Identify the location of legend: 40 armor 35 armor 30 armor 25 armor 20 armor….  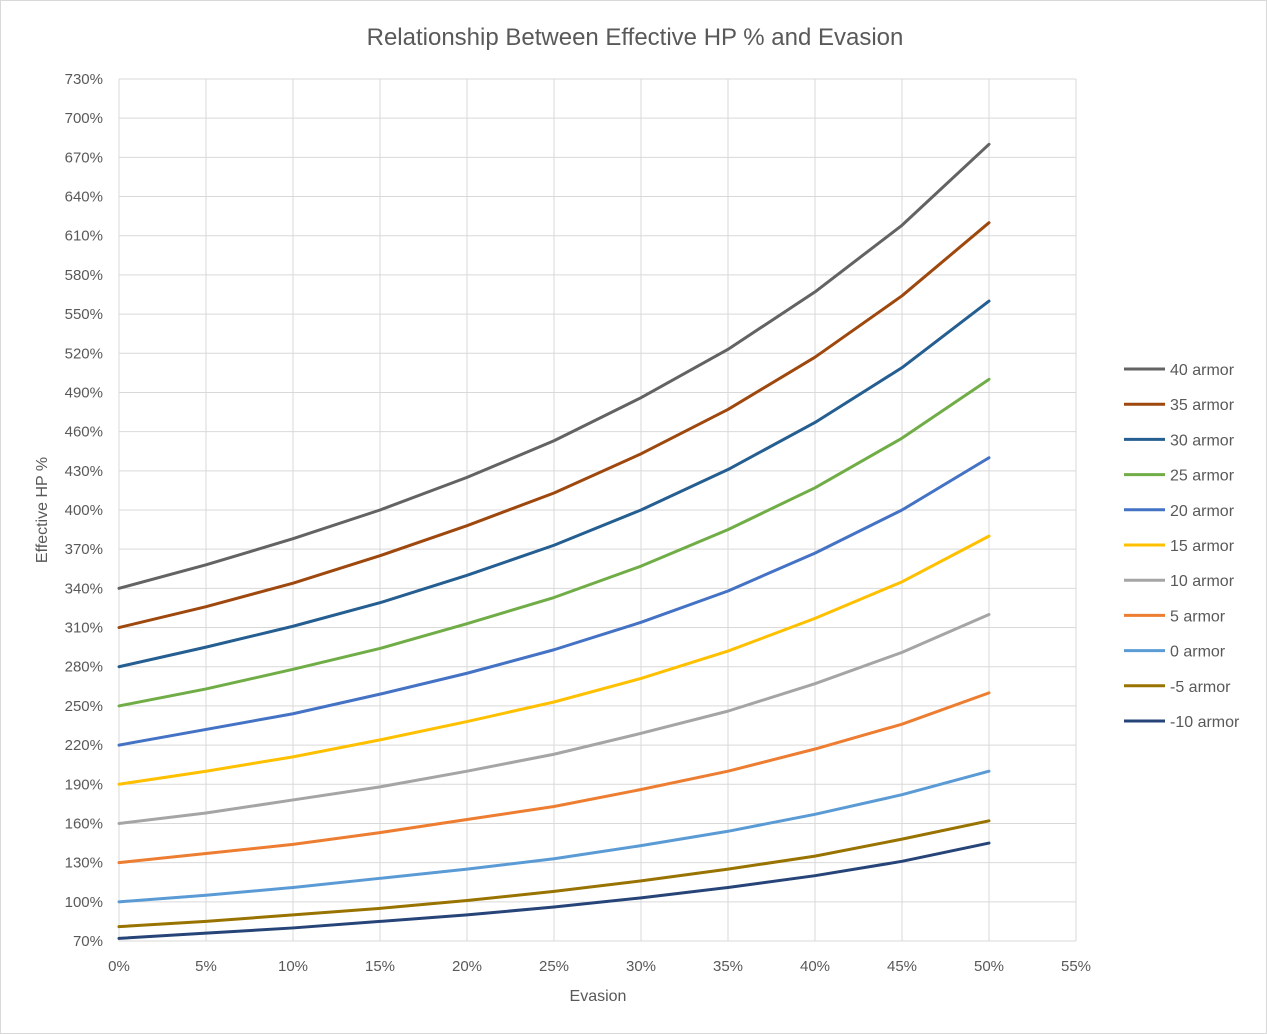
(1182, 546).